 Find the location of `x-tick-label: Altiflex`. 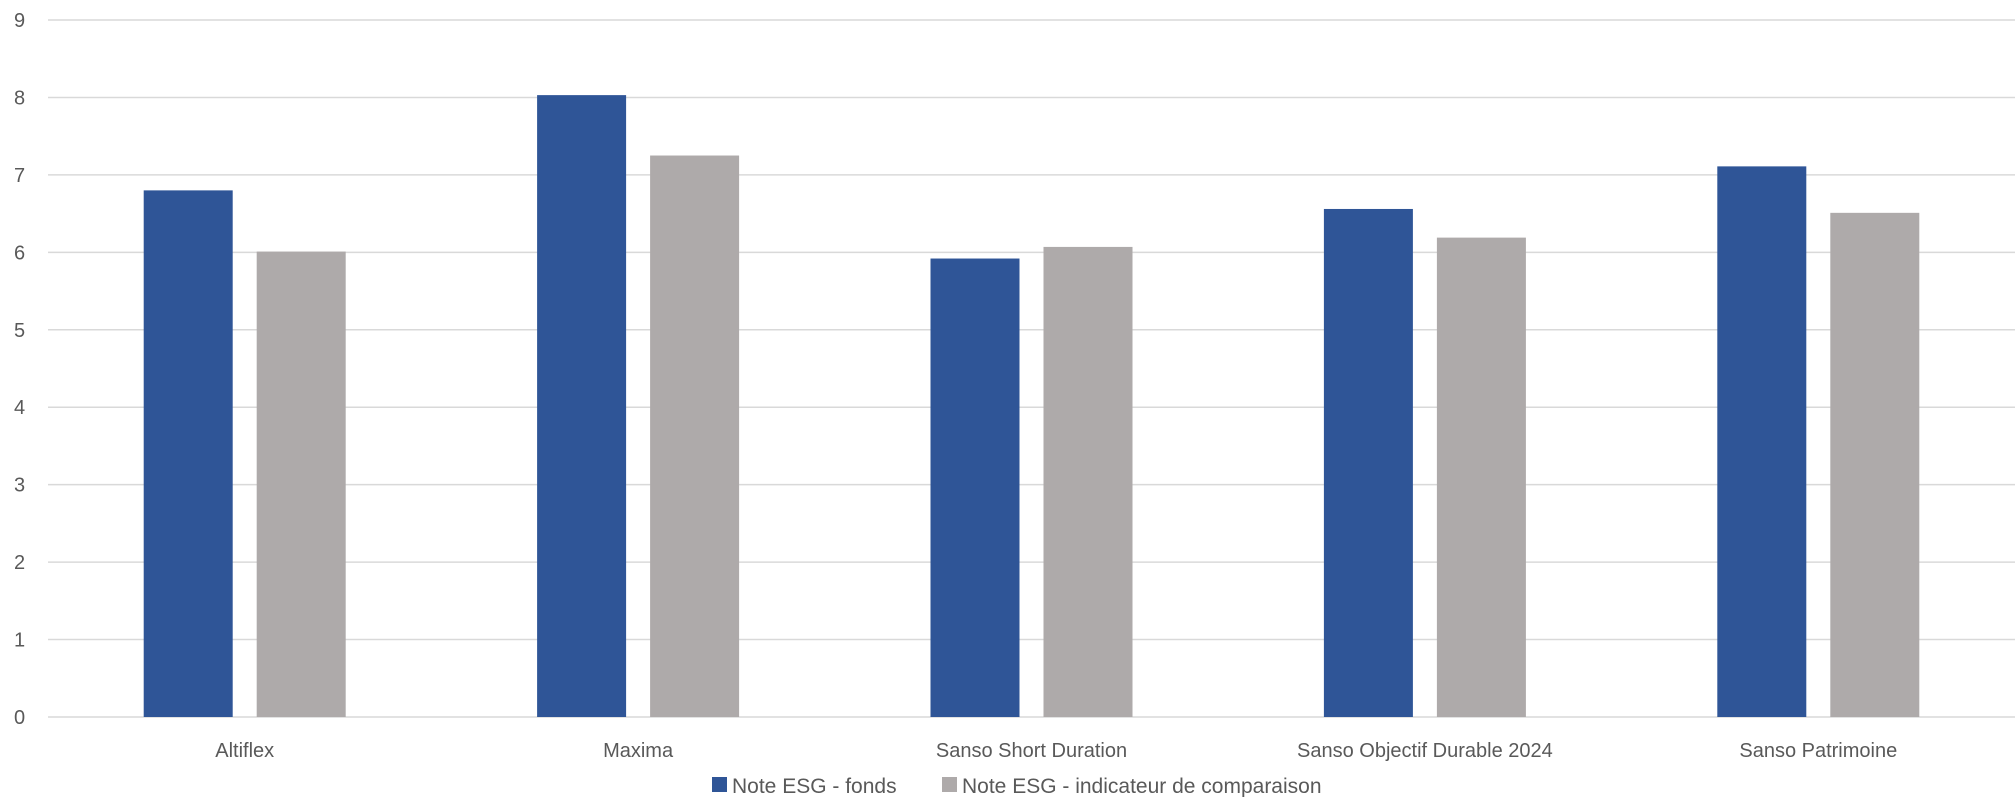

x-tick-label: Altiflex is located at coordinates (244, 751).